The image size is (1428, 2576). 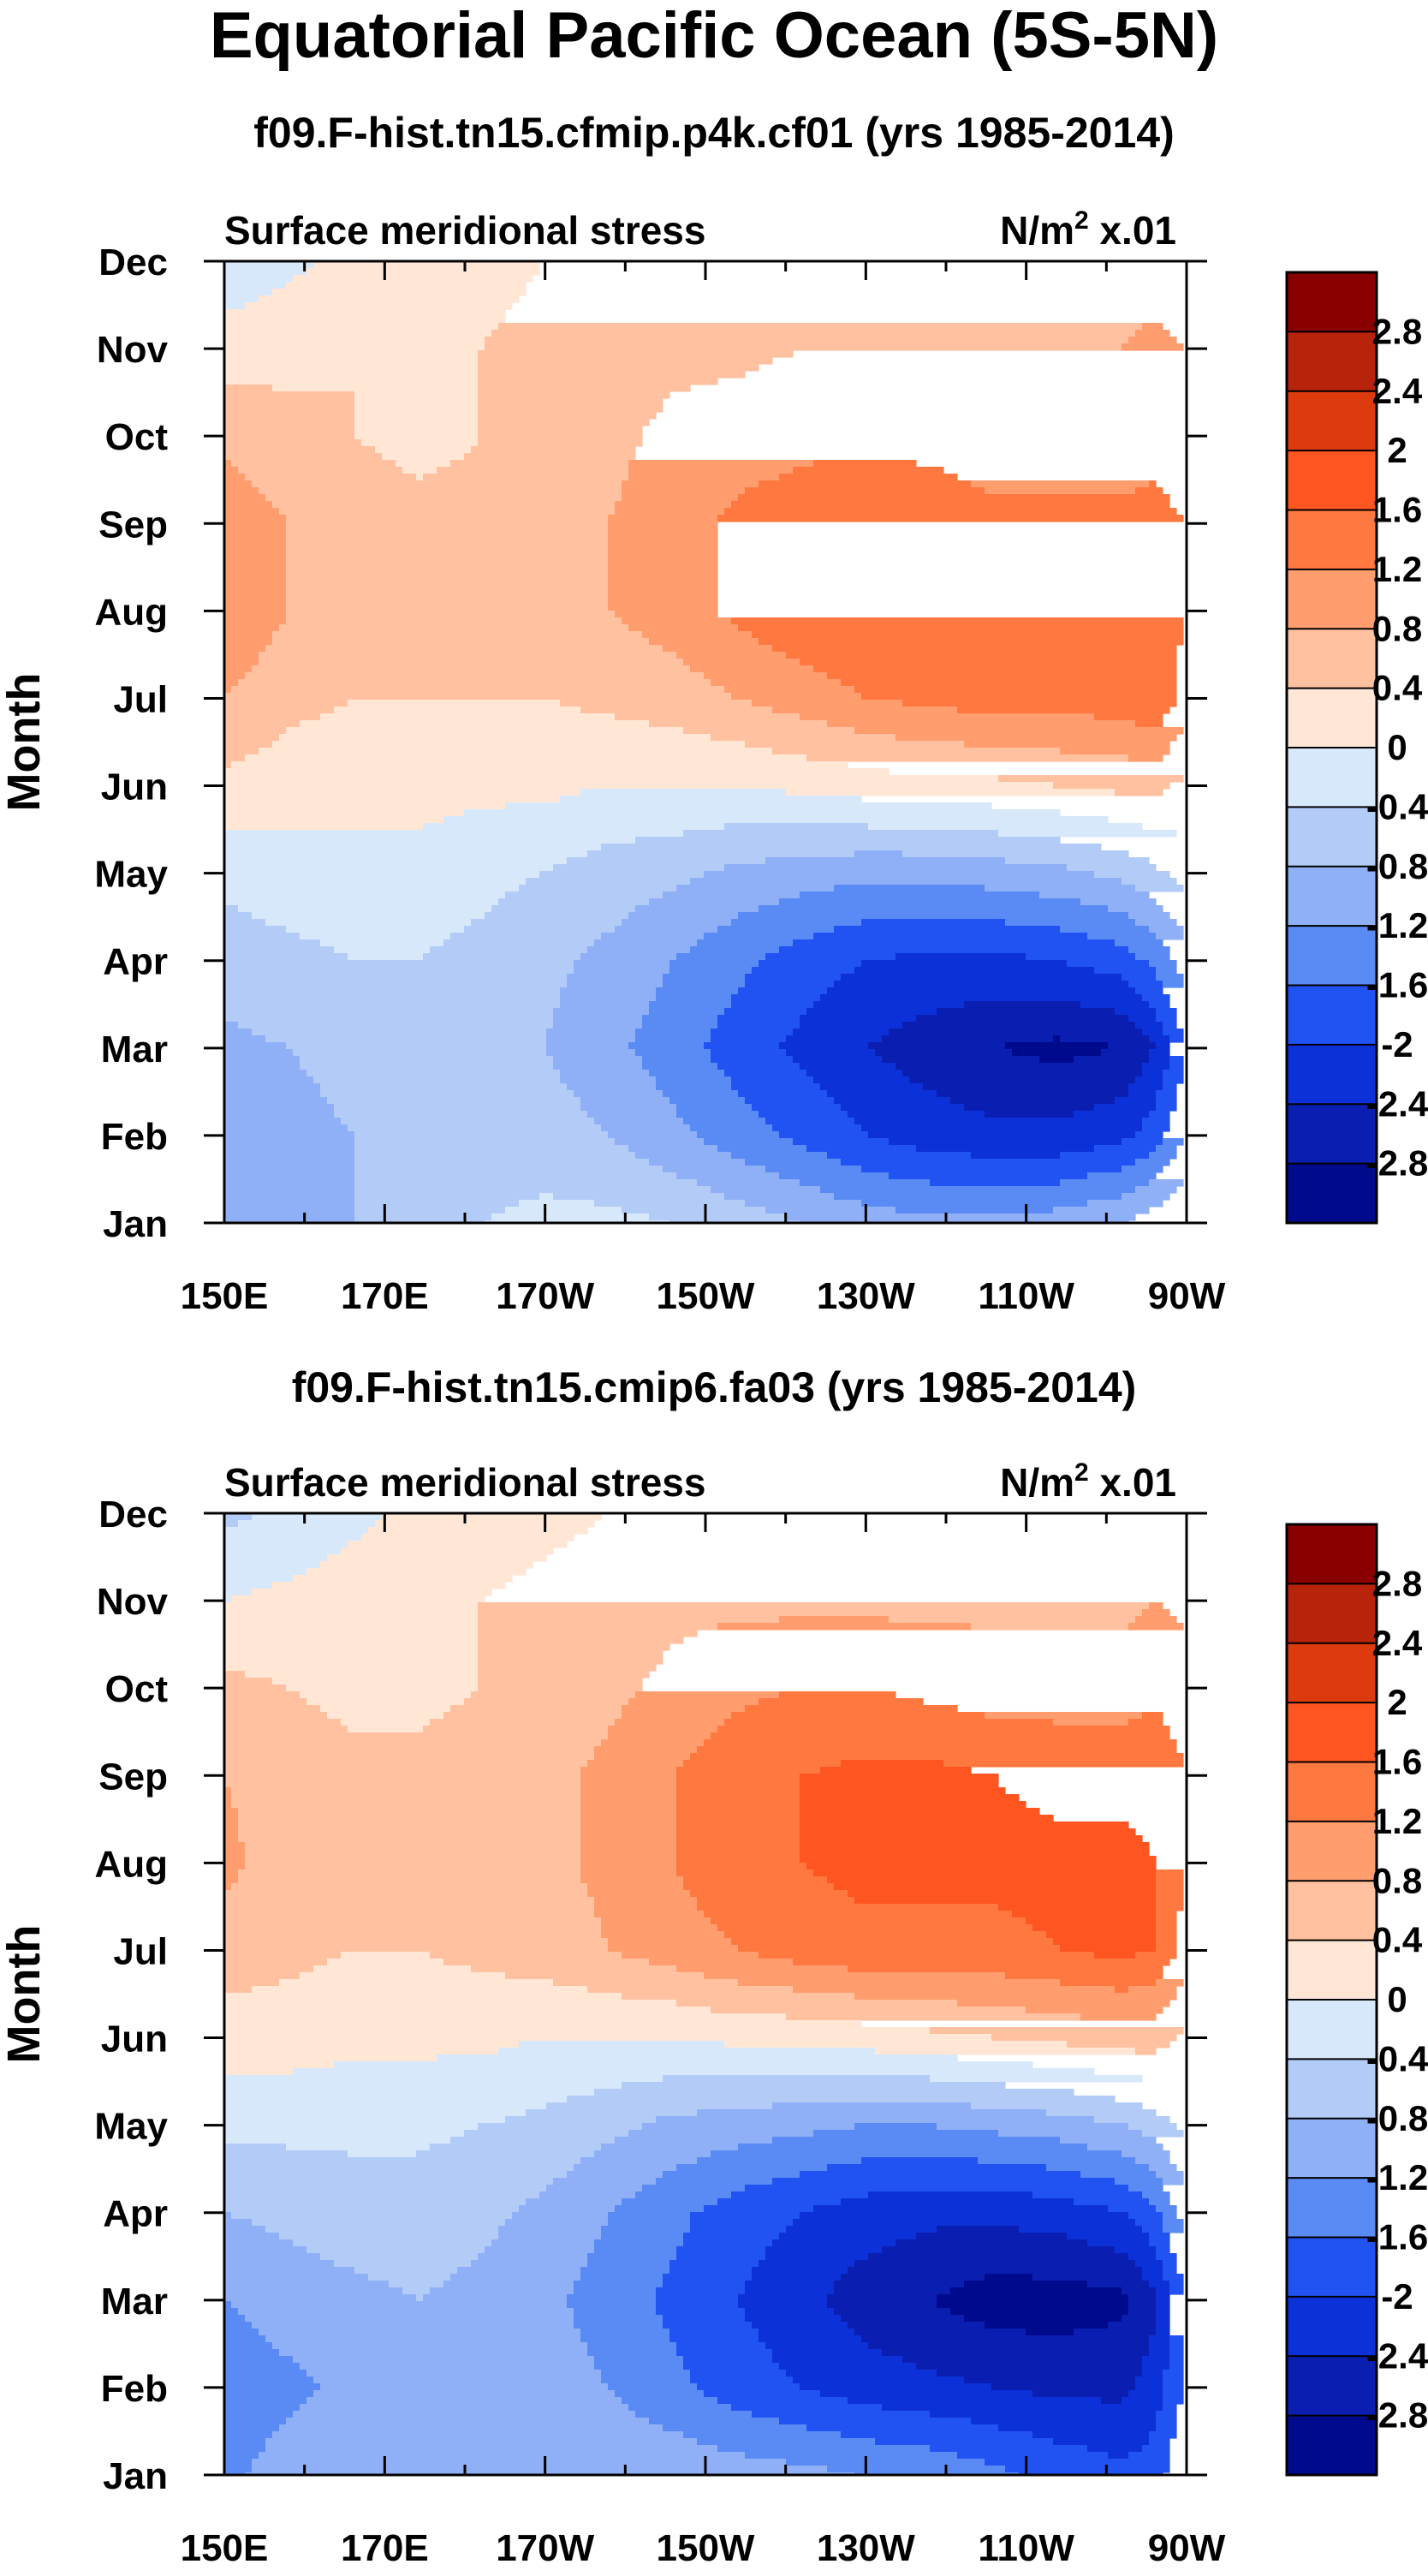 What do you see at coordinates (1397, 1821) in the screenshot?
I see `colorbar-label: 1.2` at bounding box center [1397, 1821].